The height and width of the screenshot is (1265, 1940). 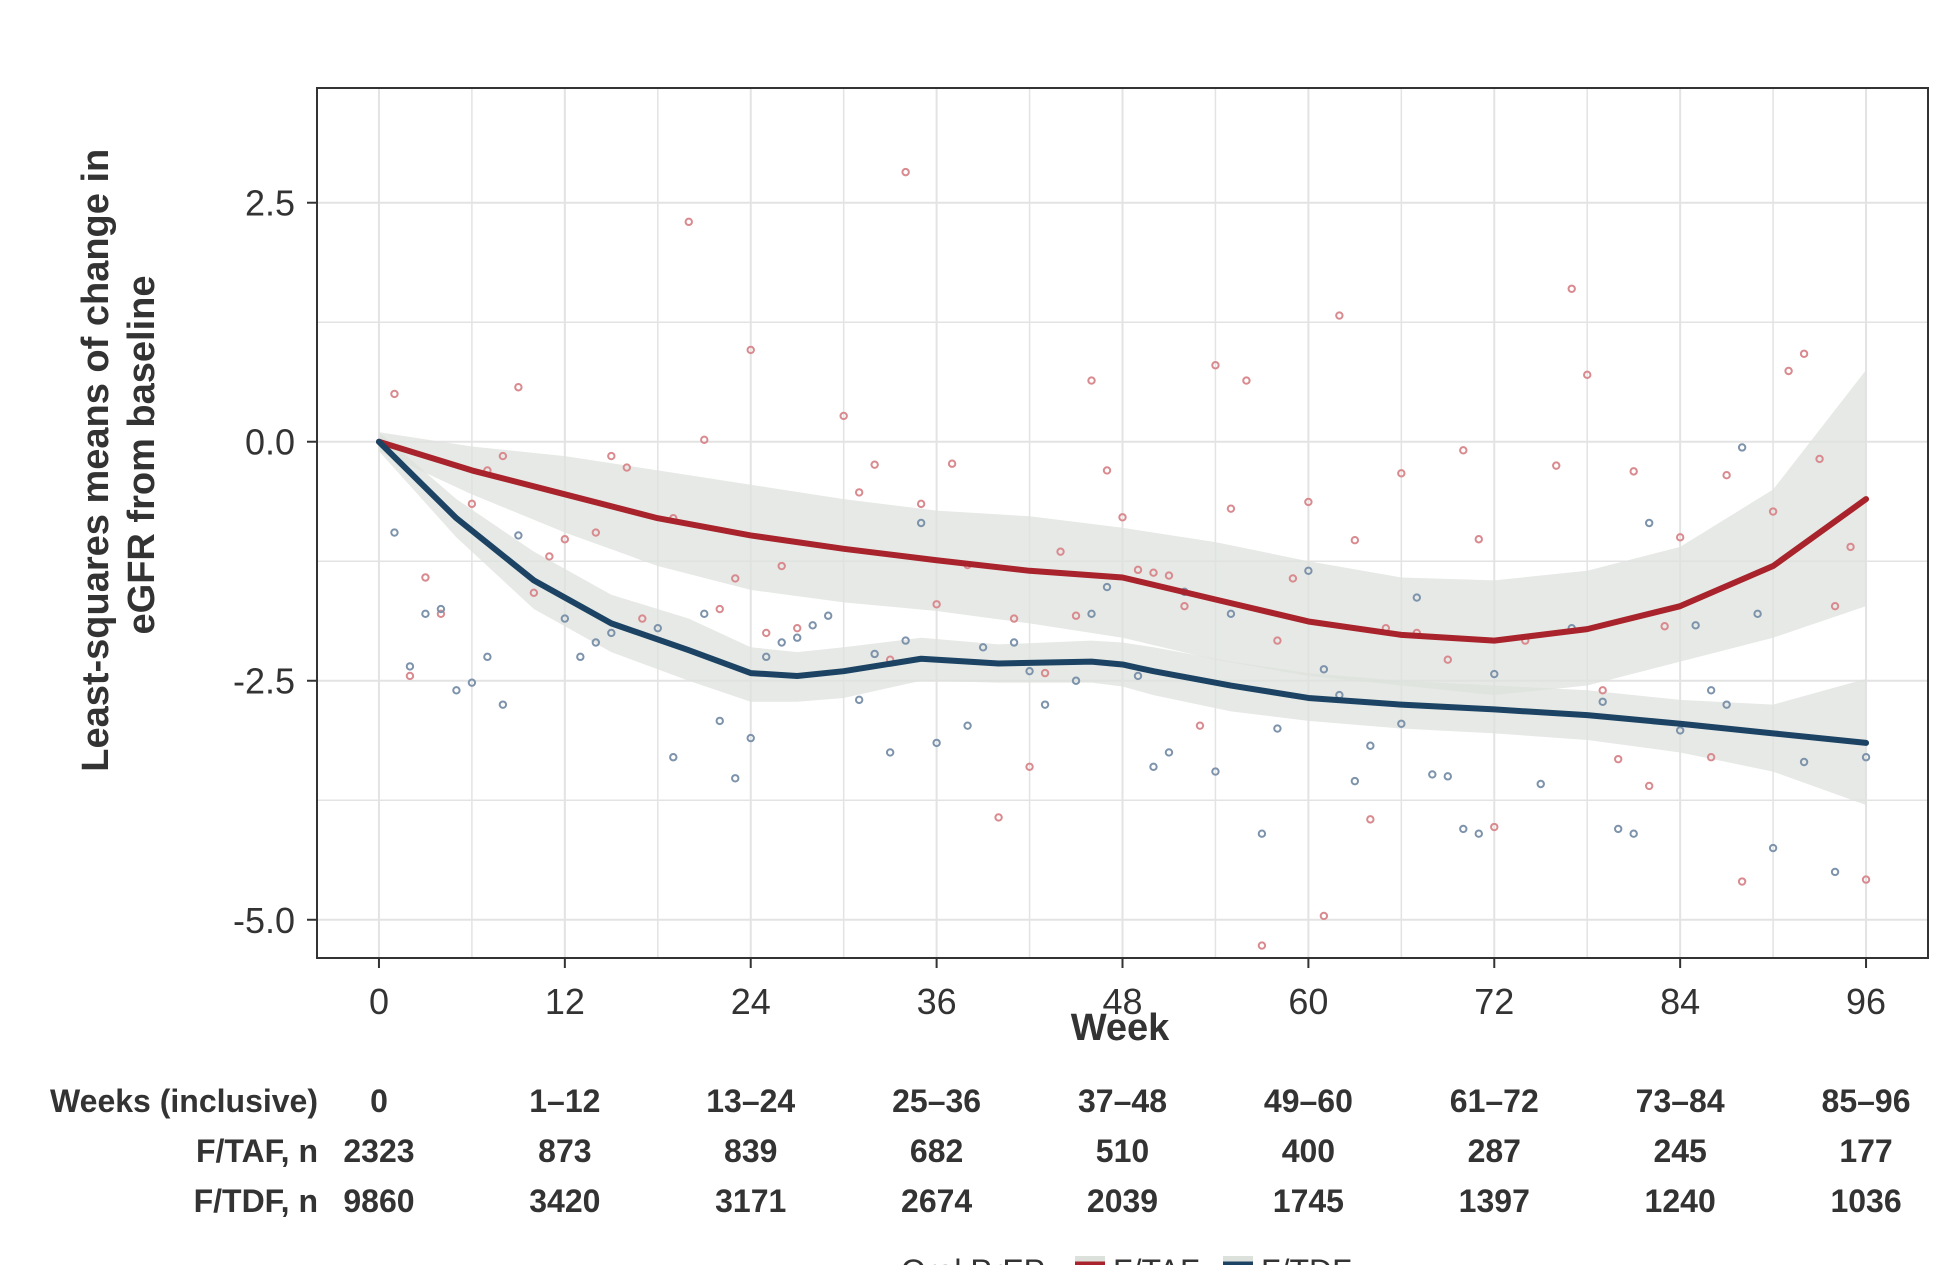 What do you see at coordinates (1308, 1001) in the screenshot?
I see `x-tick-label: 60` at bounding box center [1308, 1001].